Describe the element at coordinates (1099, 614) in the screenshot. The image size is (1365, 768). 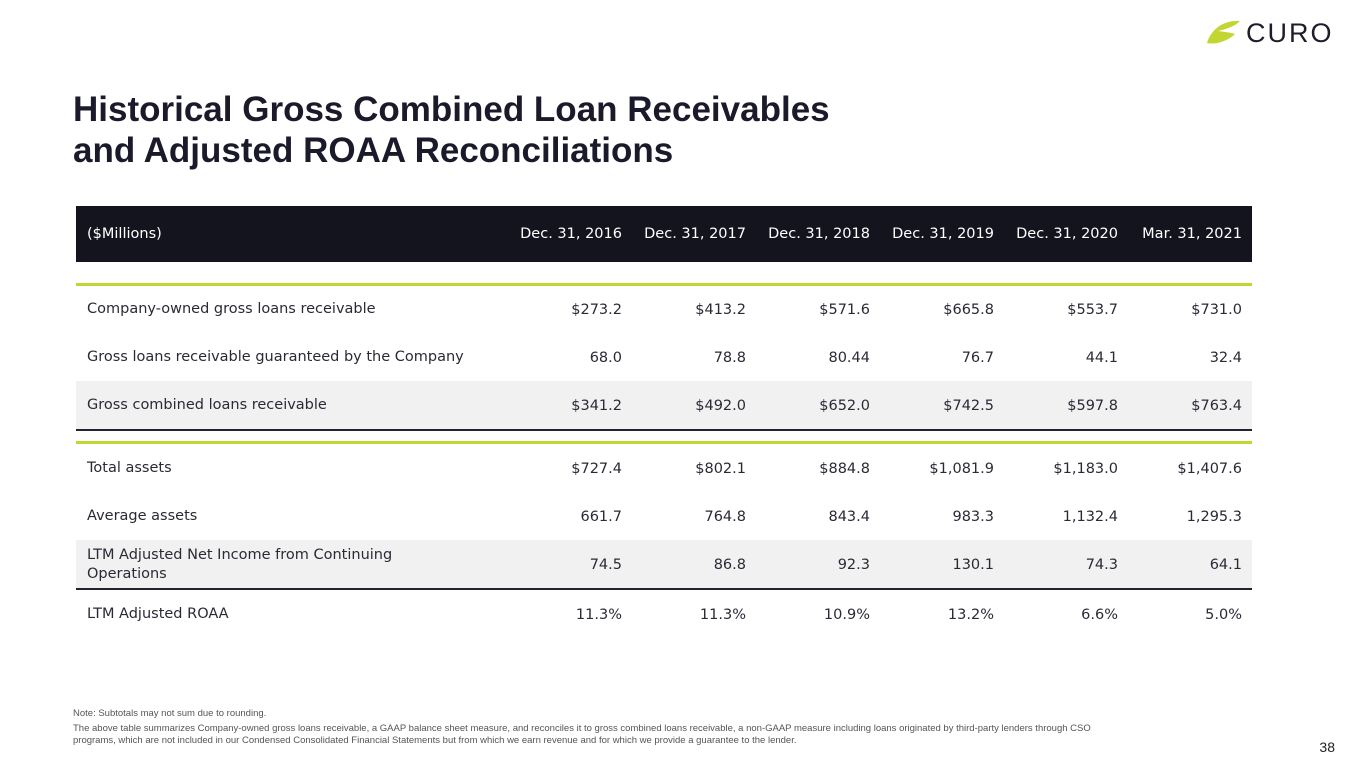
I see `row-value: 6.6%` at that location.